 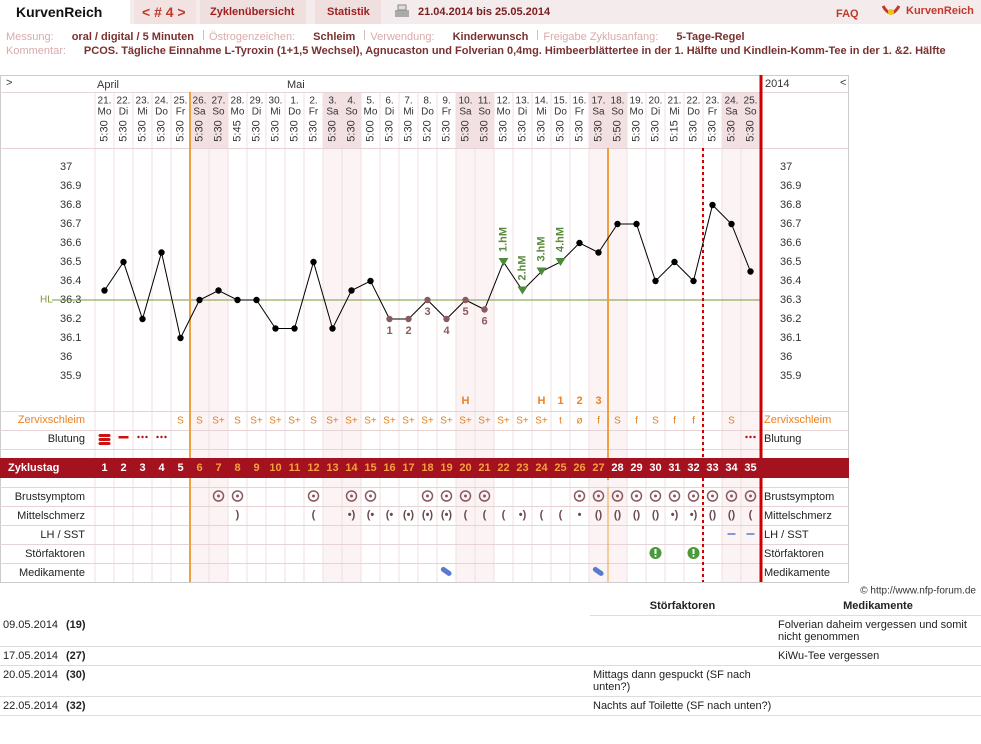 I want to click on y-tick-label: 37, so click(x=66, y=167).